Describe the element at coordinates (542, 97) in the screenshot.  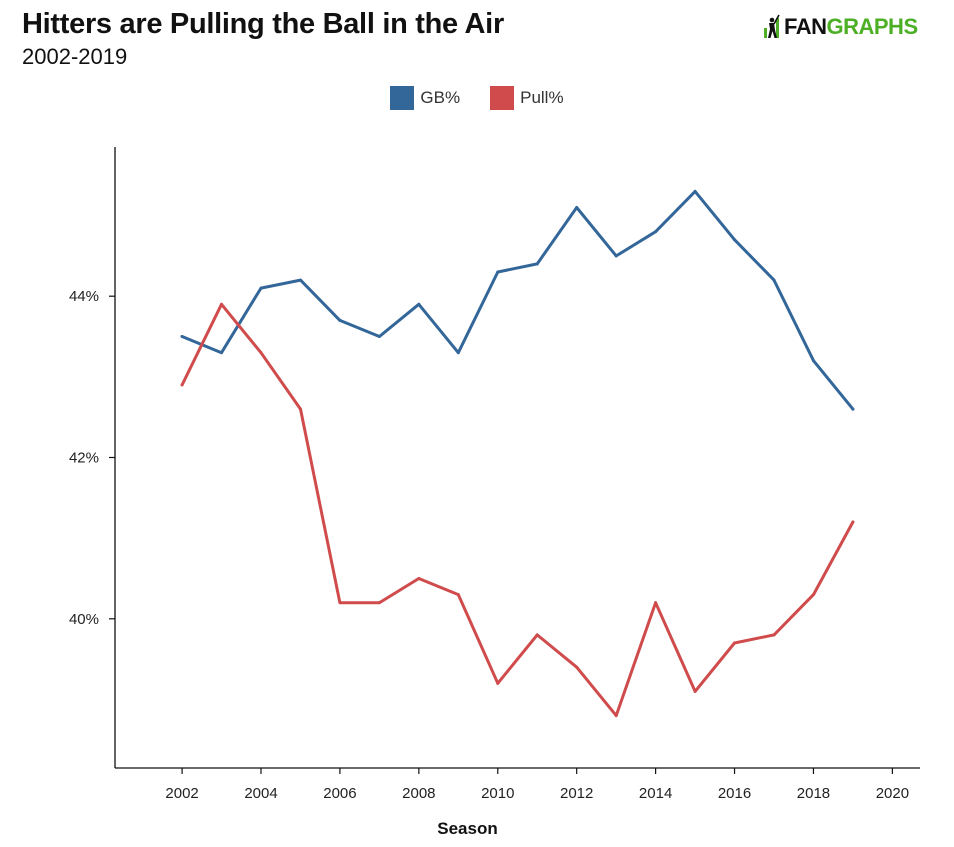
I see `legend-label-pull: Pull%` at that location.